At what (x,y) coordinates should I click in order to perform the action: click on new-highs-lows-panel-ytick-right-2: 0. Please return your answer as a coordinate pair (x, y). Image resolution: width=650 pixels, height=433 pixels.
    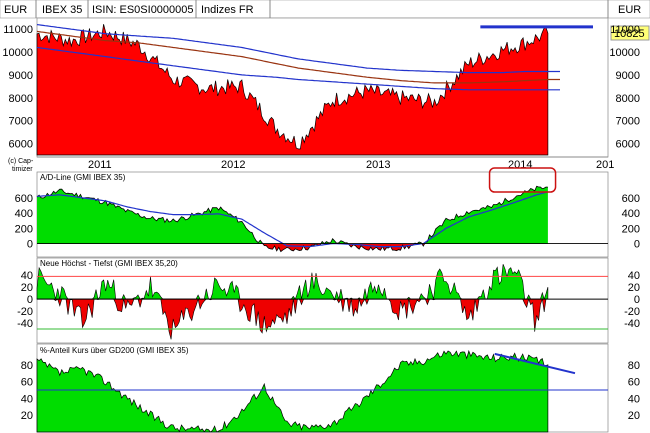
    Looking at the image, I should click on (637, 300).